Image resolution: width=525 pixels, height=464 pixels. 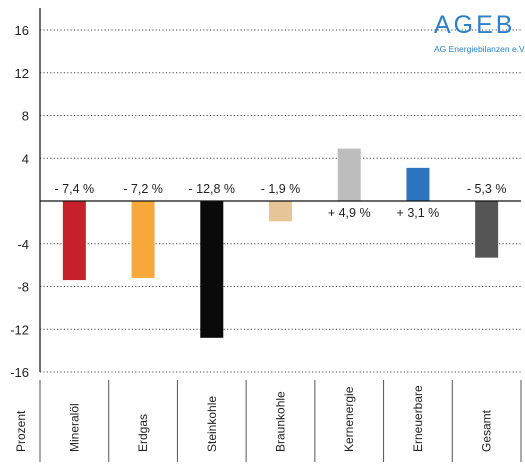 I want to click on category-label: Steinkohle, so click(x=212, y=424).